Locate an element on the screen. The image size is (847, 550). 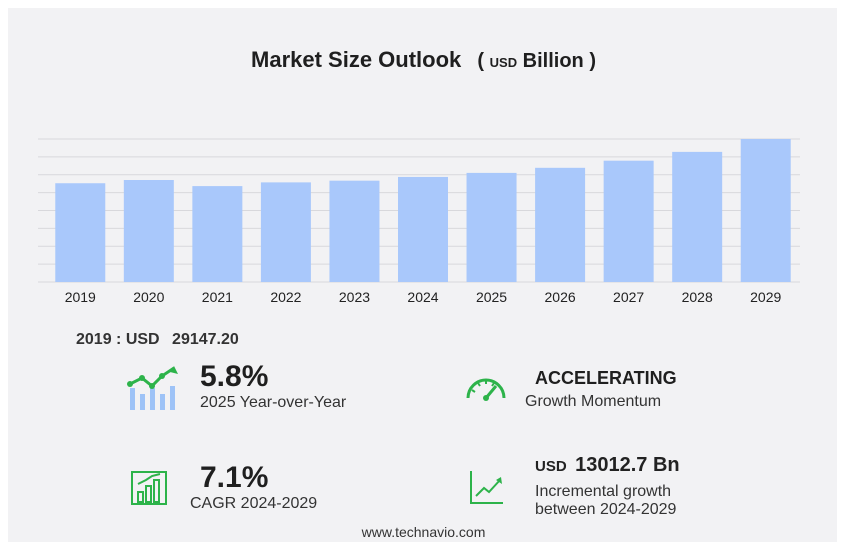
incremental-unit: USD is located at coordinates (551, 466).